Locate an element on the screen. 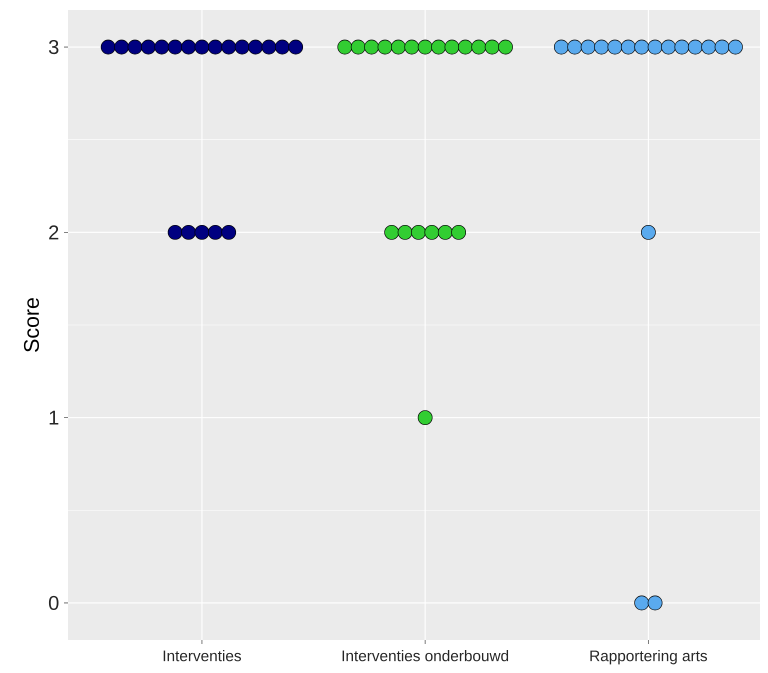 This screenshot has width=768, height=673. y-axis-title: Score is located at coordinates (32, 325).